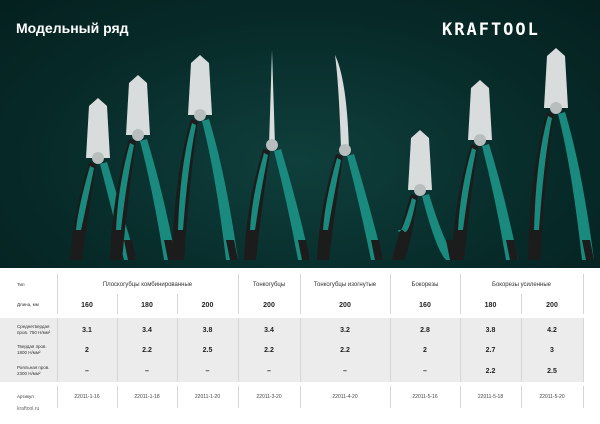  What do you see at coordinates (28, 409) in the screenshot?
I see `footer-site: kraftool.ru` at bounding box center [28, 409].